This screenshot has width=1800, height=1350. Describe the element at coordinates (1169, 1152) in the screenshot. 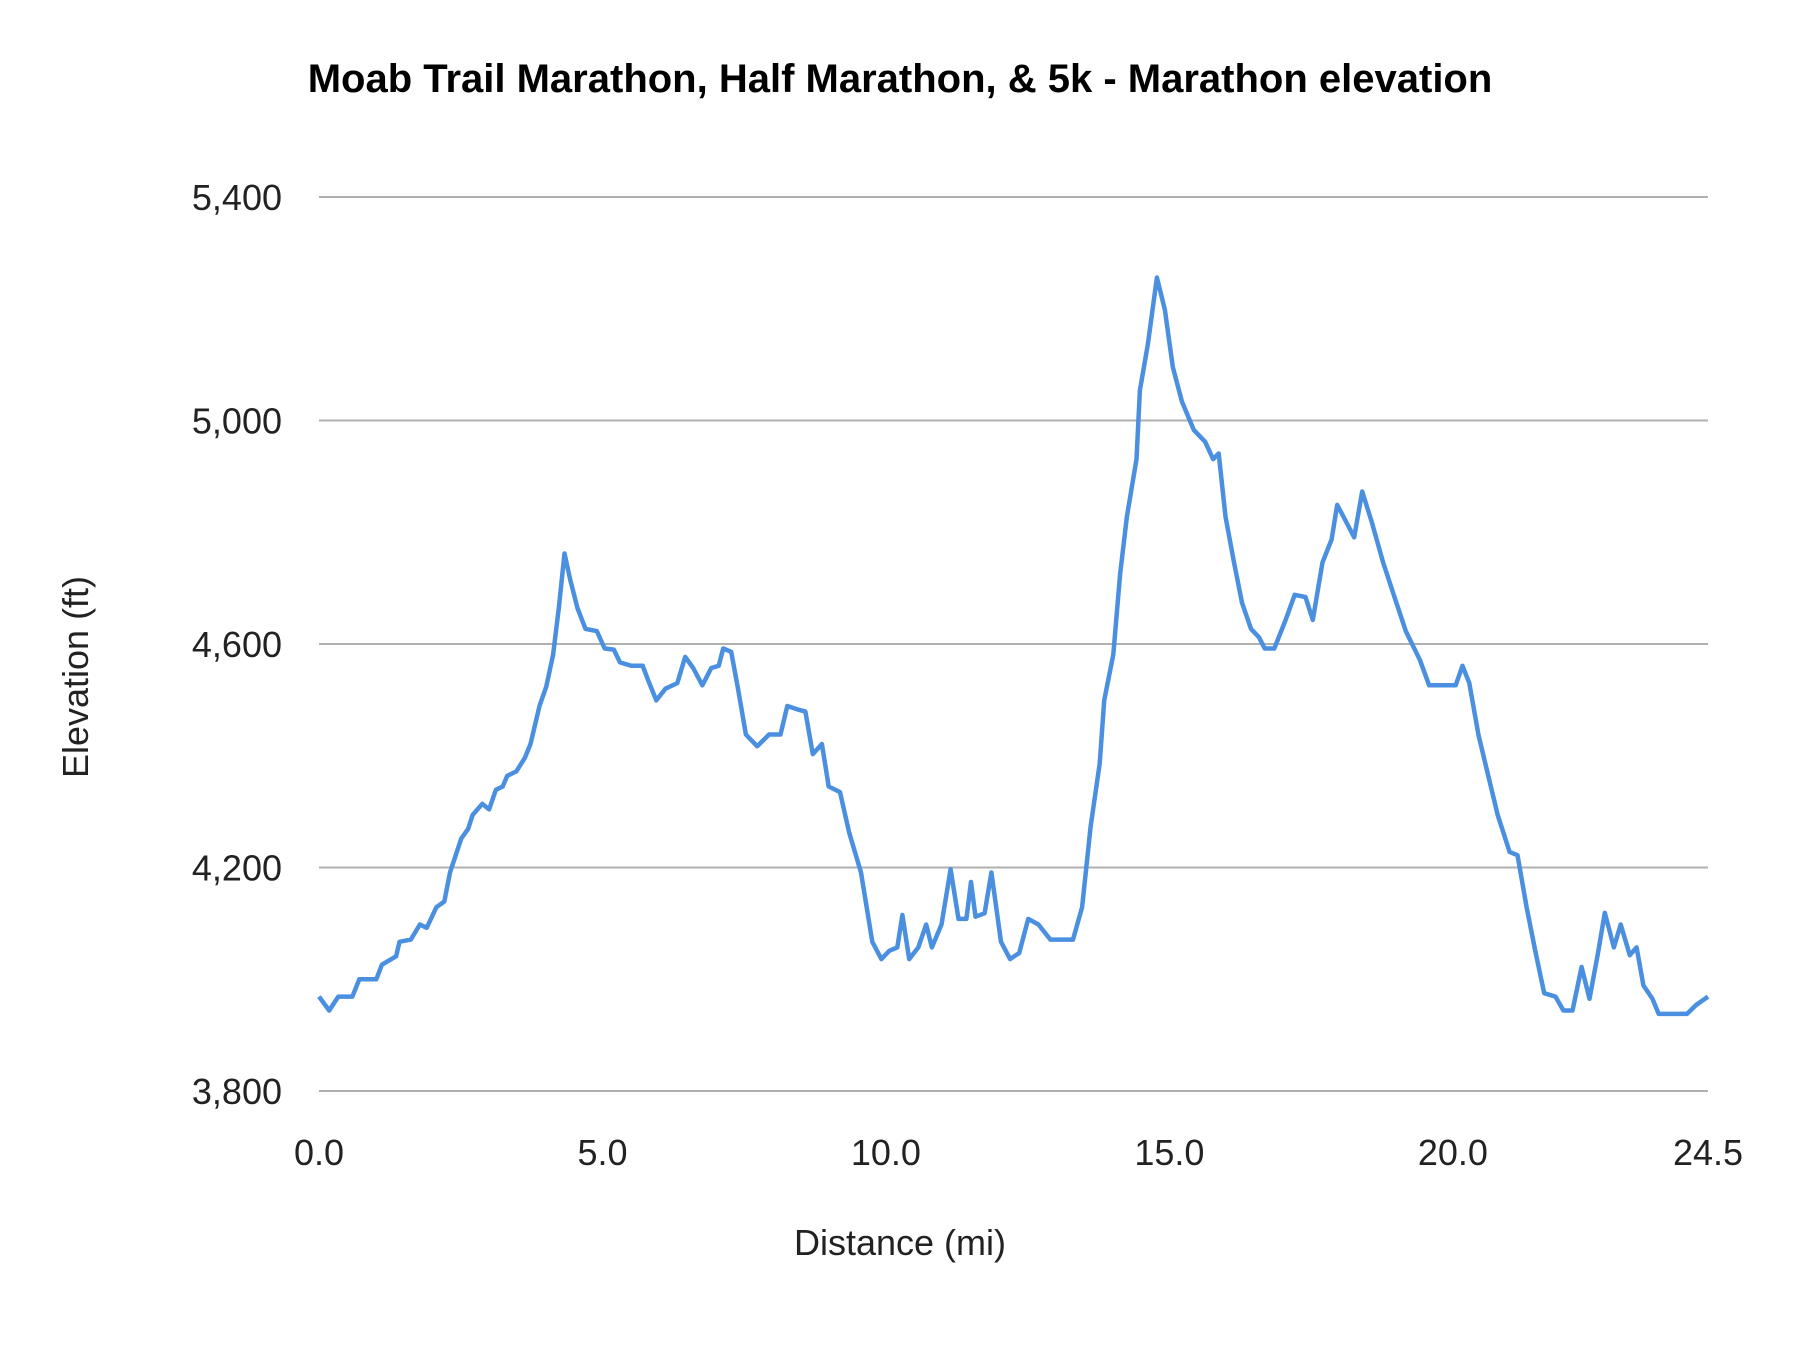

I see `x-tick-label: 15.0` at that location.